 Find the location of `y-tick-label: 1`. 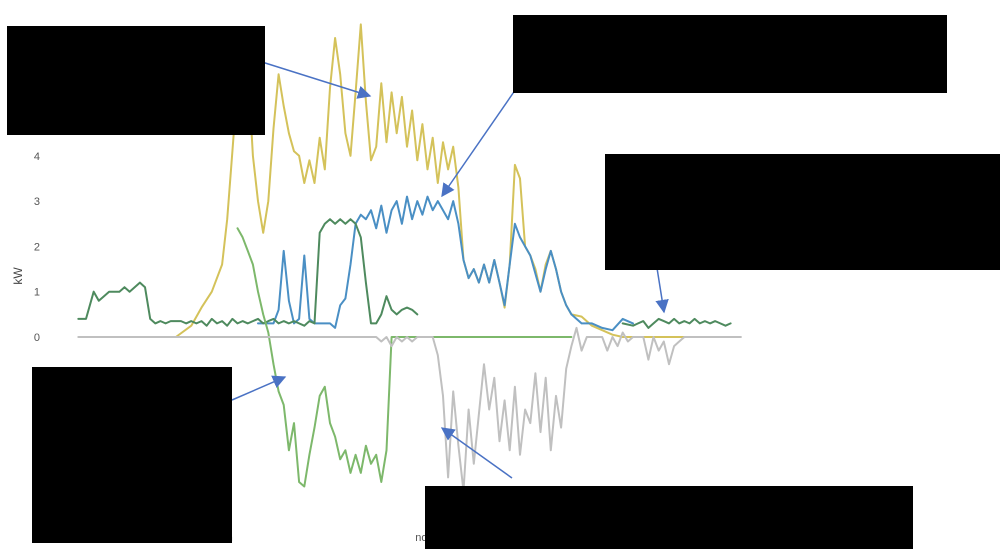

y-tick-label: 1 is located at coordinates (37, 293).